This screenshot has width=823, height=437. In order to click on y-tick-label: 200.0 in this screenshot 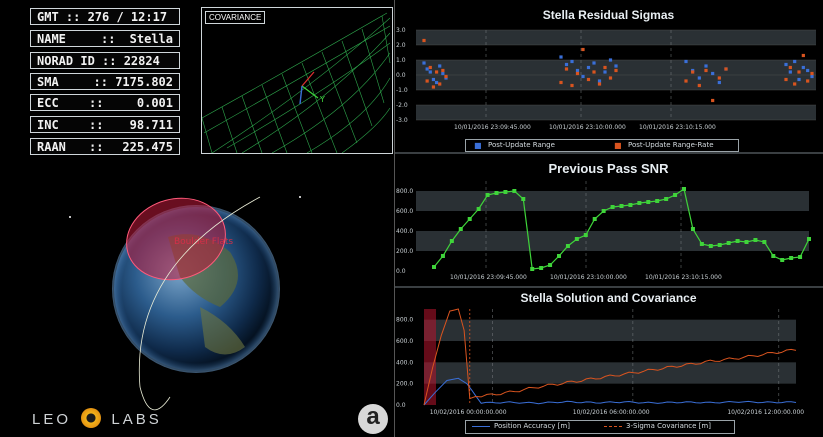, I will do `click(404, 384)`.